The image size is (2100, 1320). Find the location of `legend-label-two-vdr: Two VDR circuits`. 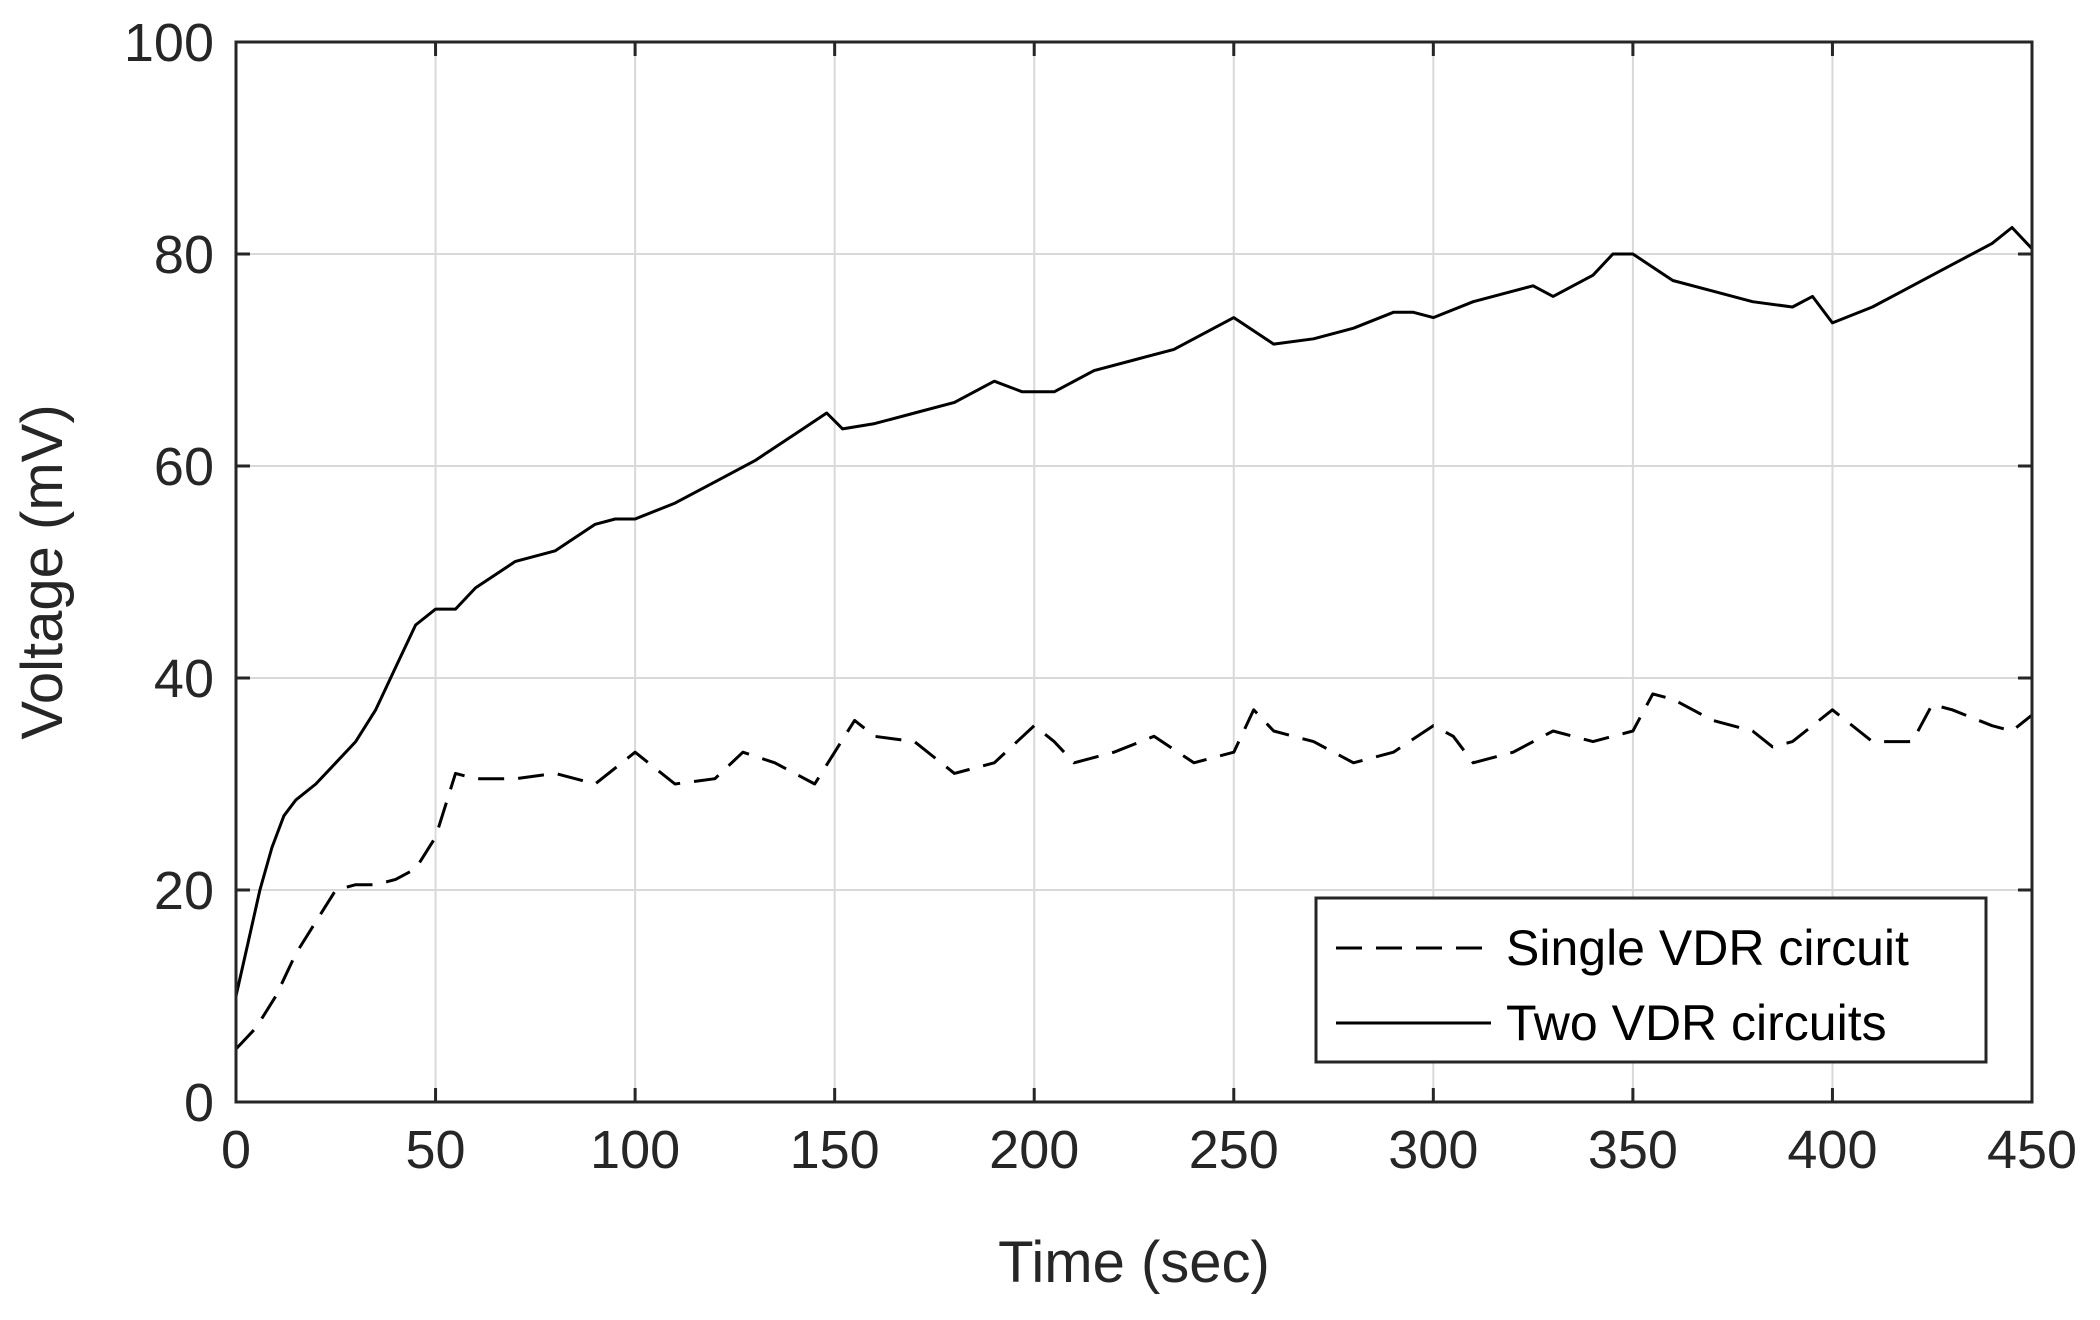

legend-label-two-vdr: Two VDR circuits is located at coordinates (1696, 1023).